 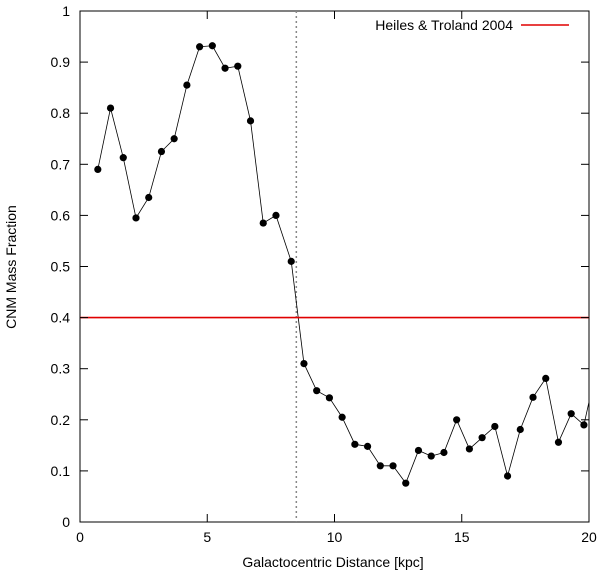 What do you see at coordinates (61, 215) in the screenshot?
I see `y-tick-label: 0.6` at bounding box center [61, 215].